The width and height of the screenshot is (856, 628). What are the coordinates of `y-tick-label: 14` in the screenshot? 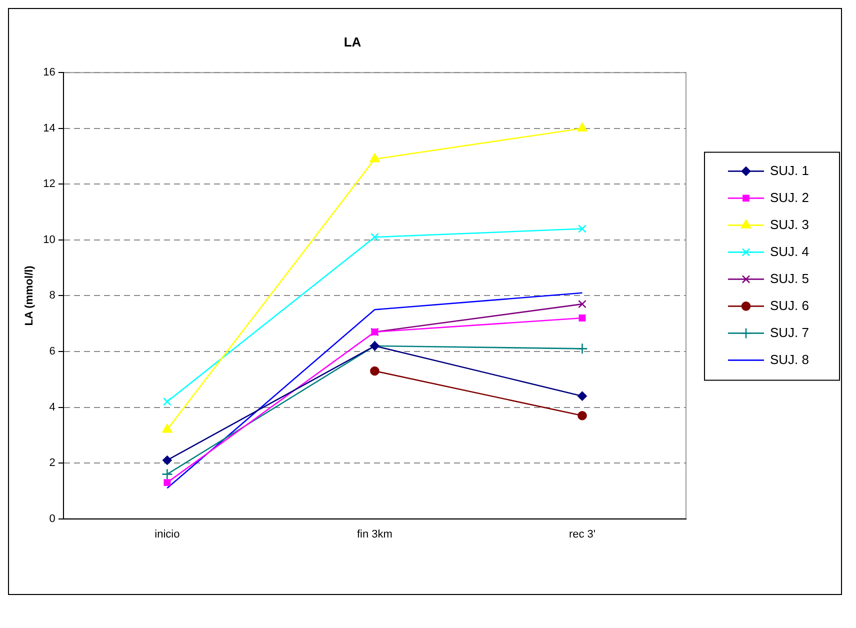 It's located at (49, 128).